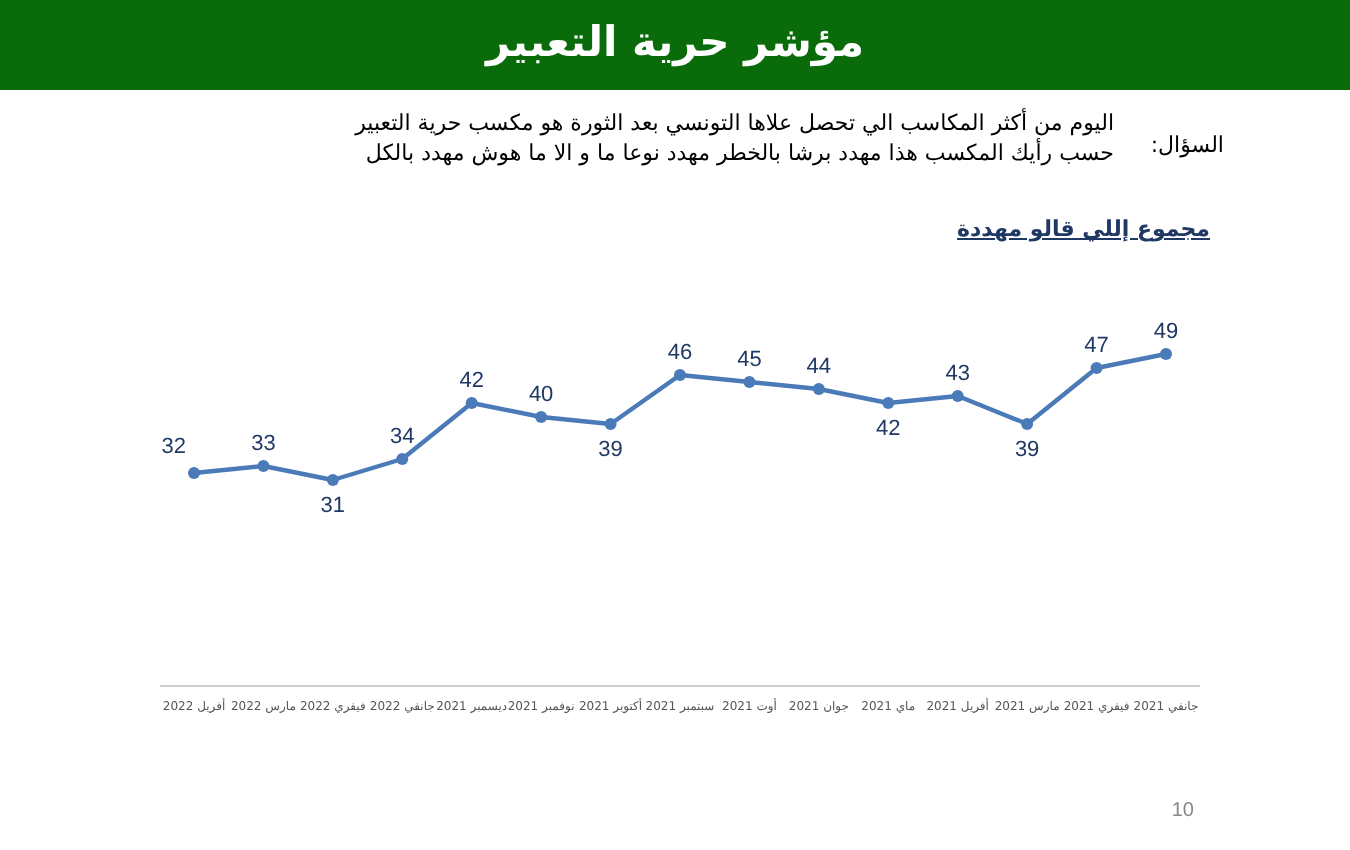 This screenshot has width=1350, height=850. I want to click on data-label: 46, so click(680, 353).